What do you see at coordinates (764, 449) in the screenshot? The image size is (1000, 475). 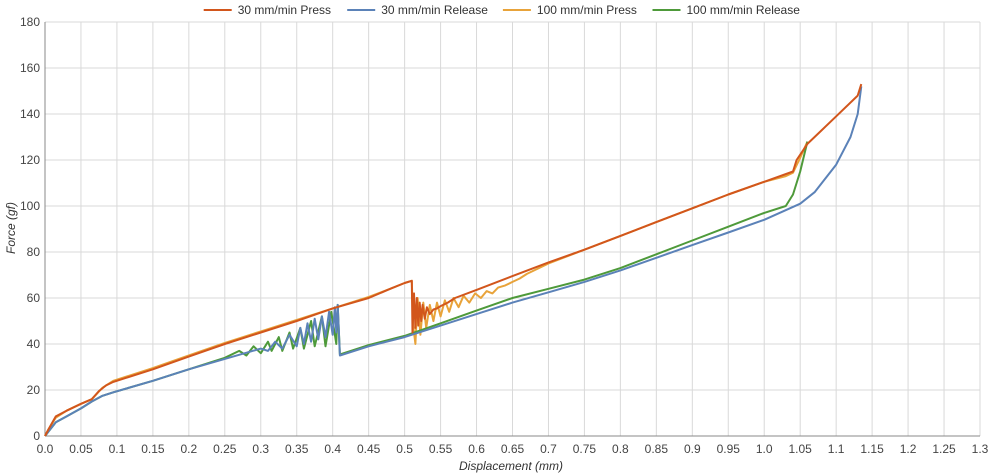 I see `x-tick-label: 1.0` at bounding box center [764, 449].